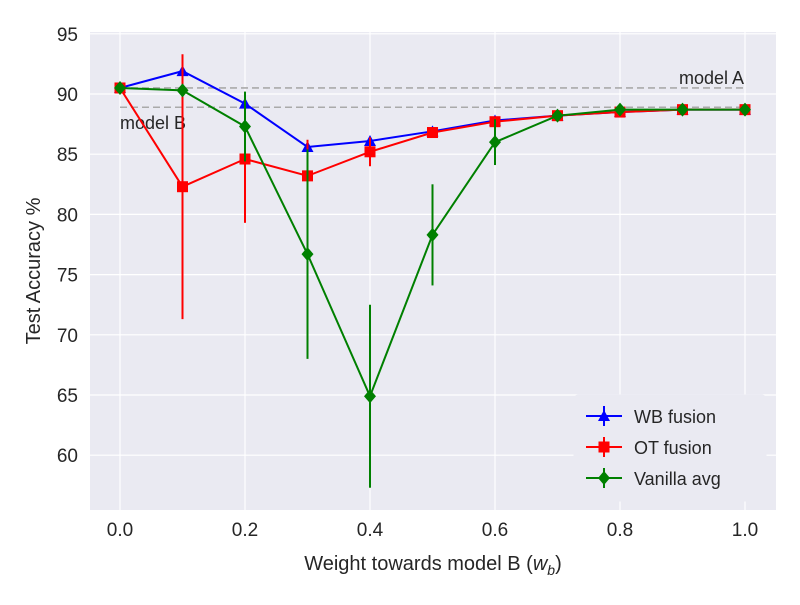  What do you see at coordinates (67, 215) in the screenshot?
I see `y-tick-label: 80` at bounding box center [67, 215].